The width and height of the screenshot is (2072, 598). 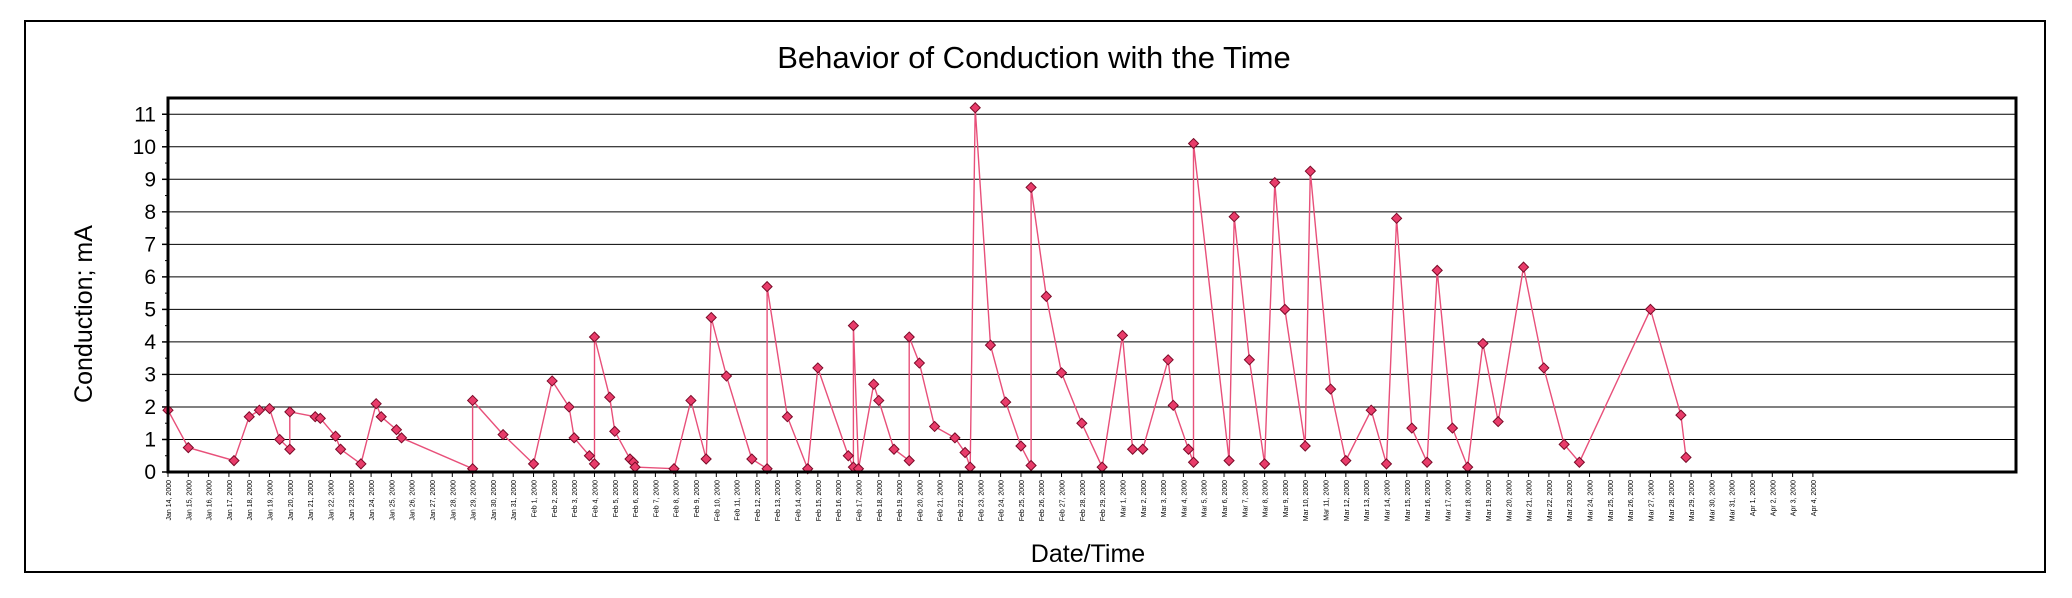 I want to click on chart-title: Behavior of Conduction with the Time, so click(x=1034, y=57).